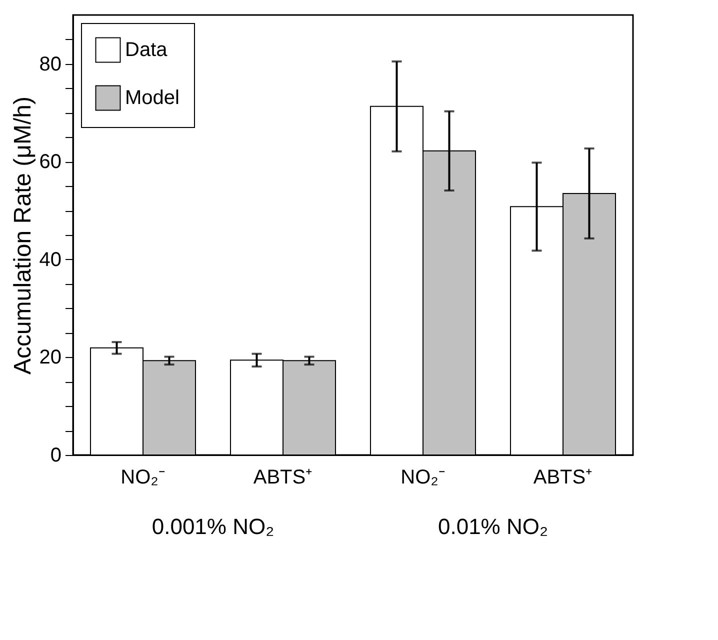  What do you see at coordinates (493, 526) in the screenshot?
I see `text: 0.01% NO₂` at bounding box center [493, 526].